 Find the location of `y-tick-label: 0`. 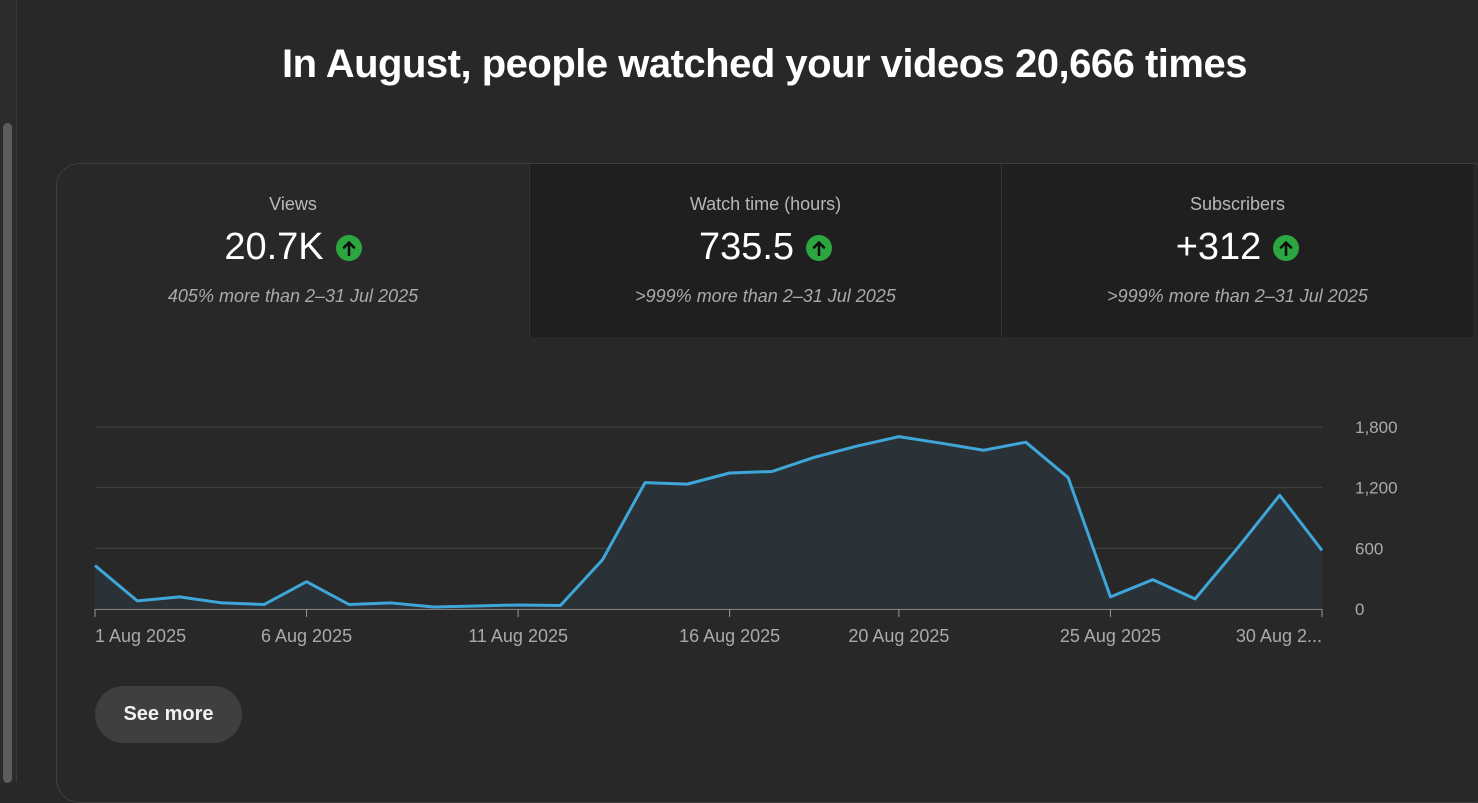

y-tick-label: 0 is located at coordinates (1359, 609).